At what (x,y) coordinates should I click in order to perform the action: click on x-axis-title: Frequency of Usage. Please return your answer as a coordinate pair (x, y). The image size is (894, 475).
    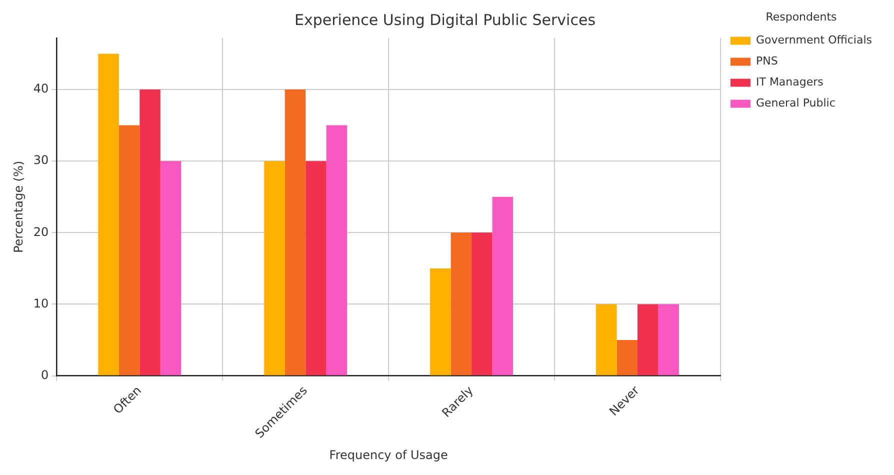
    Looking at the image, I should click on (388, 455).